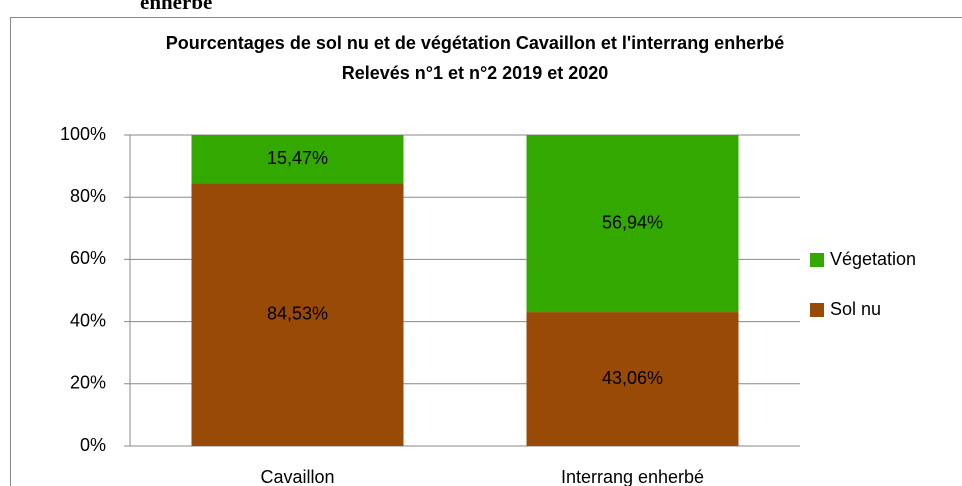  Describe the element at coordinates (88, 258) in the screenshot. I see `y-tick-label: 60%` at that location.